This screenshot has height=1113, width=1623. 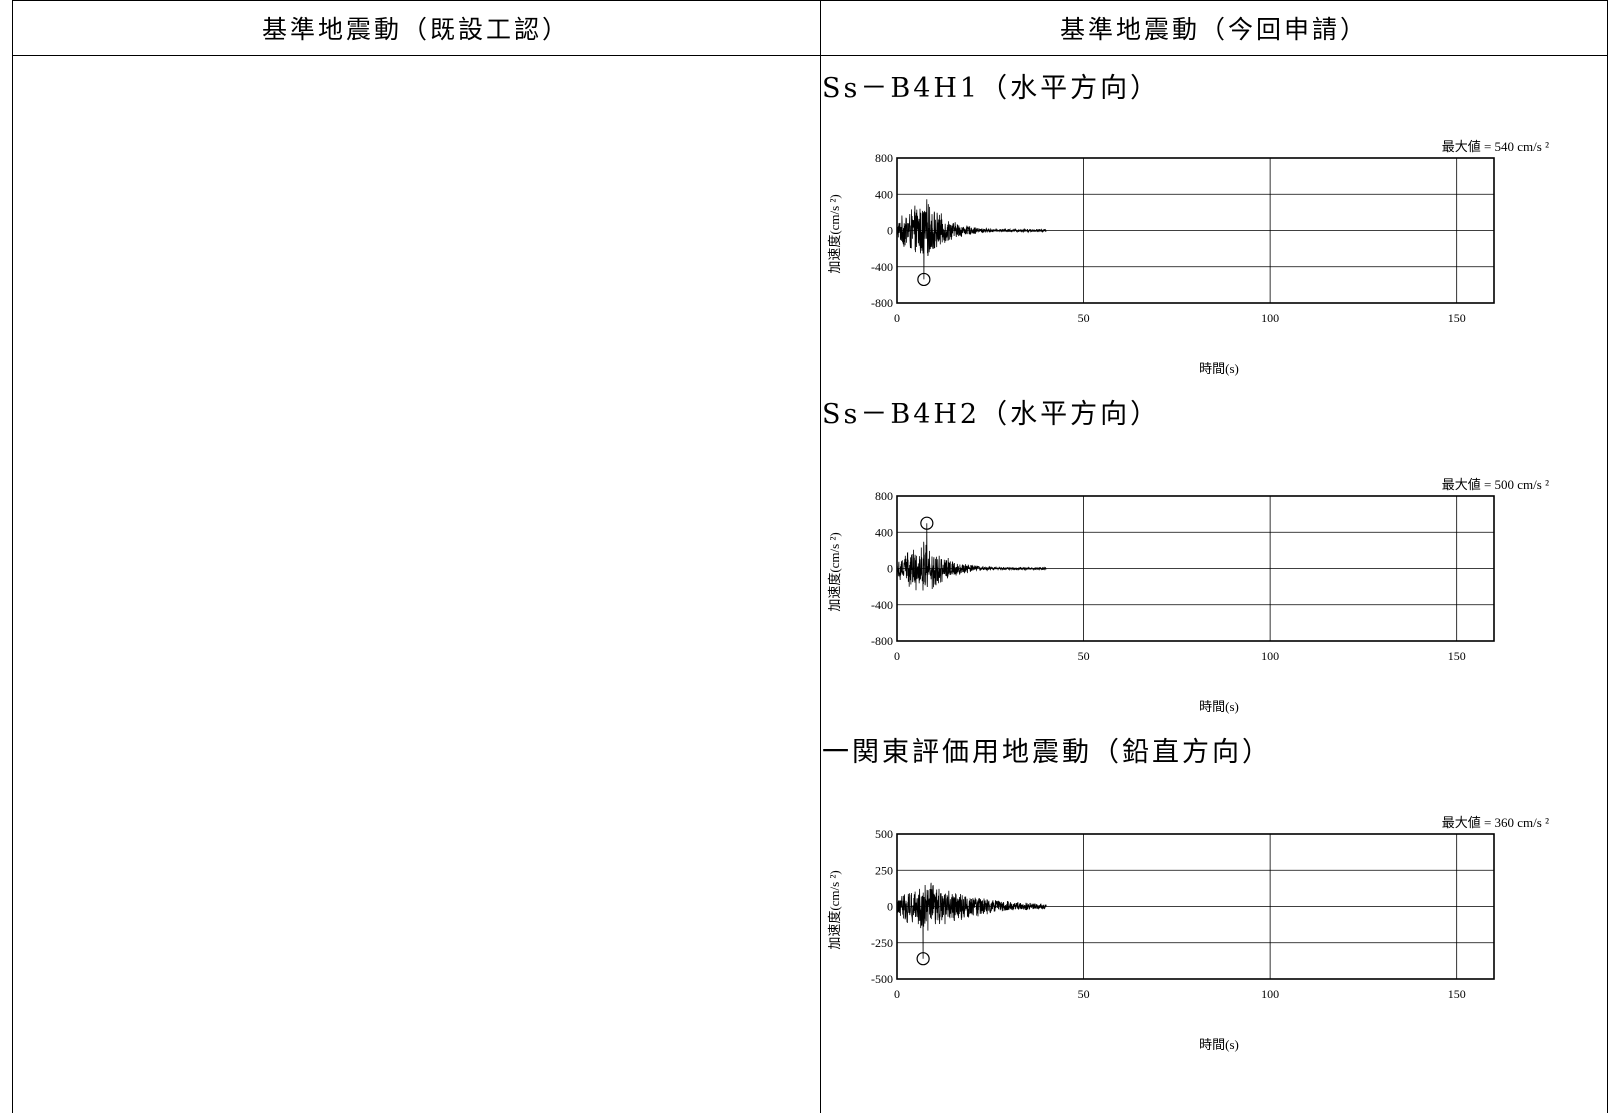 What do you see at coordinates (1219, 368) in the screenshot?
I see `chart-1-x-axis-label: 時間(s)` at bounding box center [1219, 368].